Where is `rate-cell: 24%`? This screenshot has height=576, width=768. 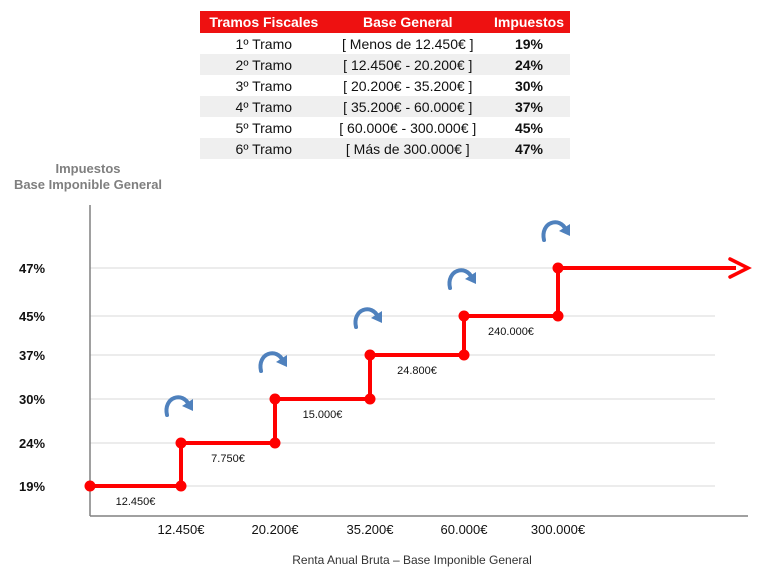
rate-cell: 24% is located at coordinates (529, 64).